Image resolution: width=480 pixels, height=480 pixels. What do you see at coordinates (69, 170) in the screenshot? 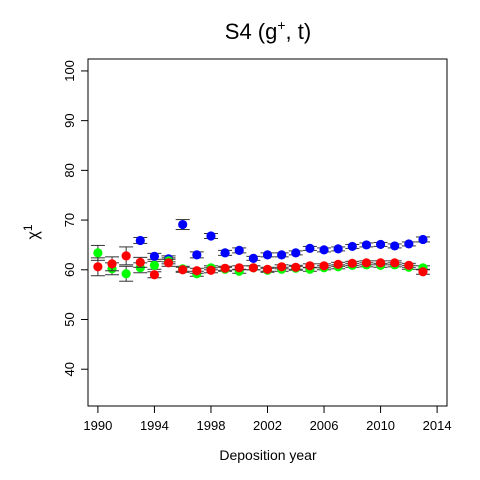
I see `y-tick-label: 80` at bounding box center [69, 170].